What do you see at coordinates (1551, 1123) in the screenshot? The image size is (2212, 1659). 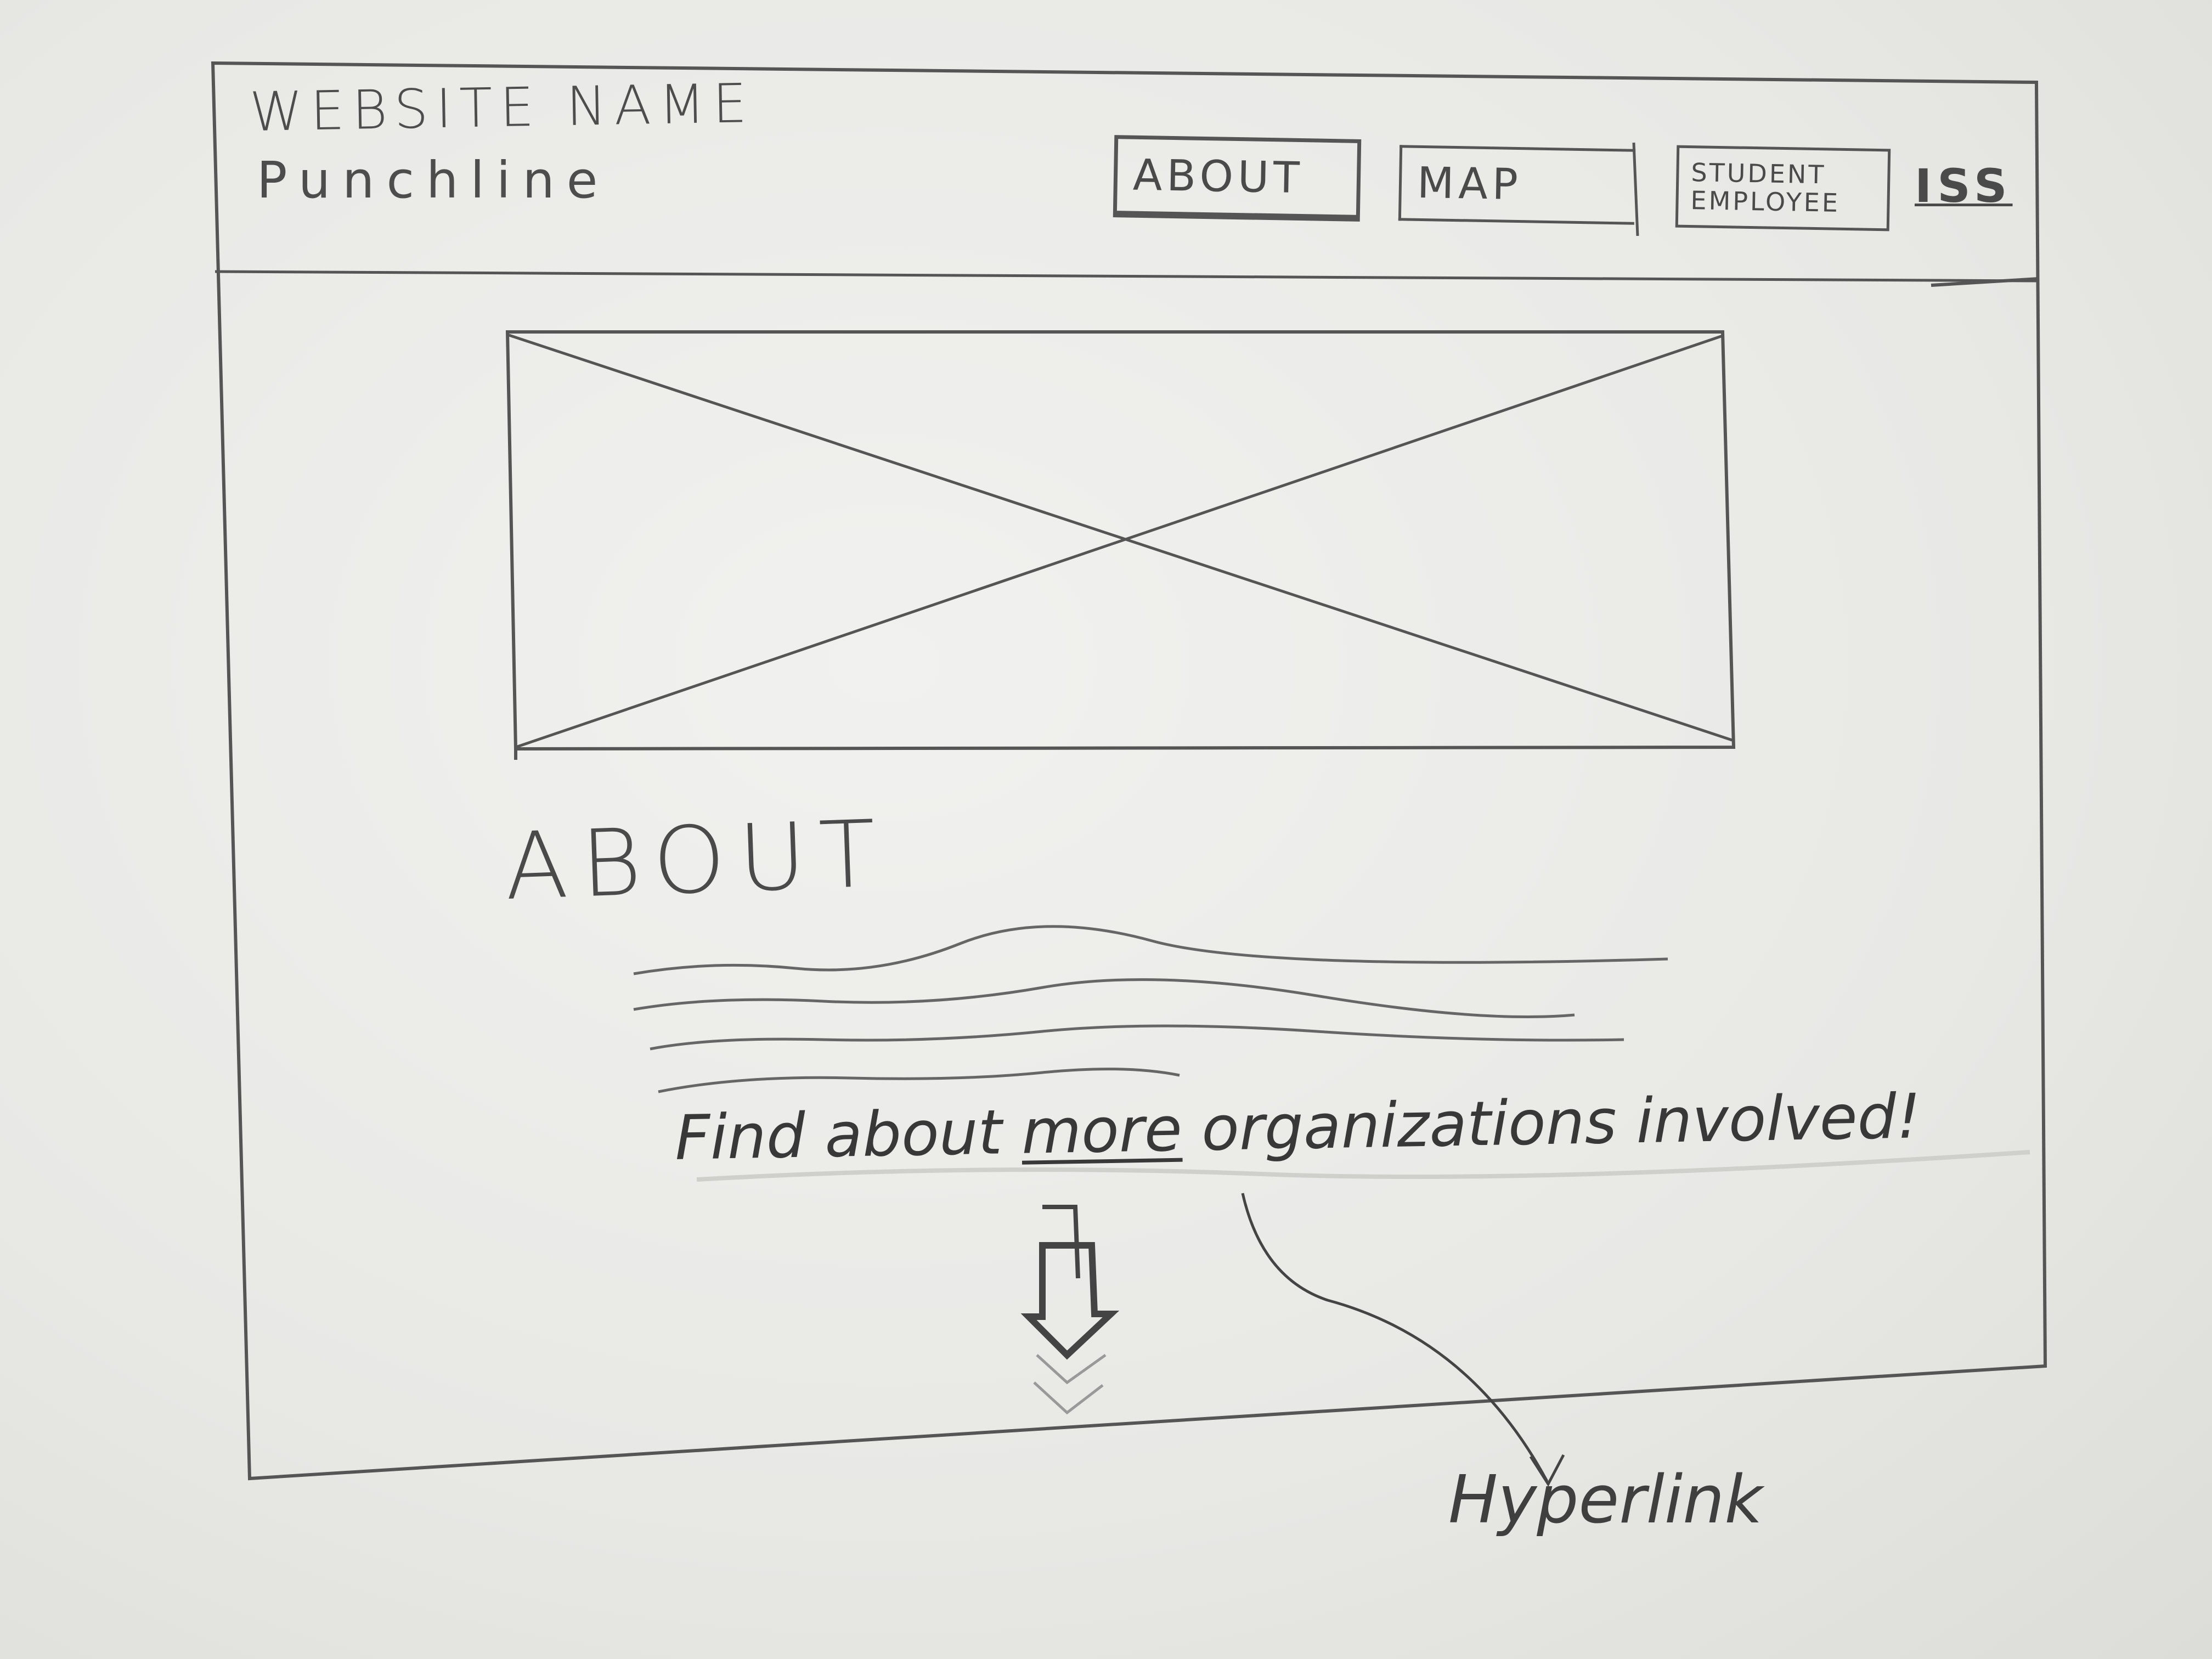 I see `find-more-suffix: organizations involved!` at bounding box center [1551, 1123].